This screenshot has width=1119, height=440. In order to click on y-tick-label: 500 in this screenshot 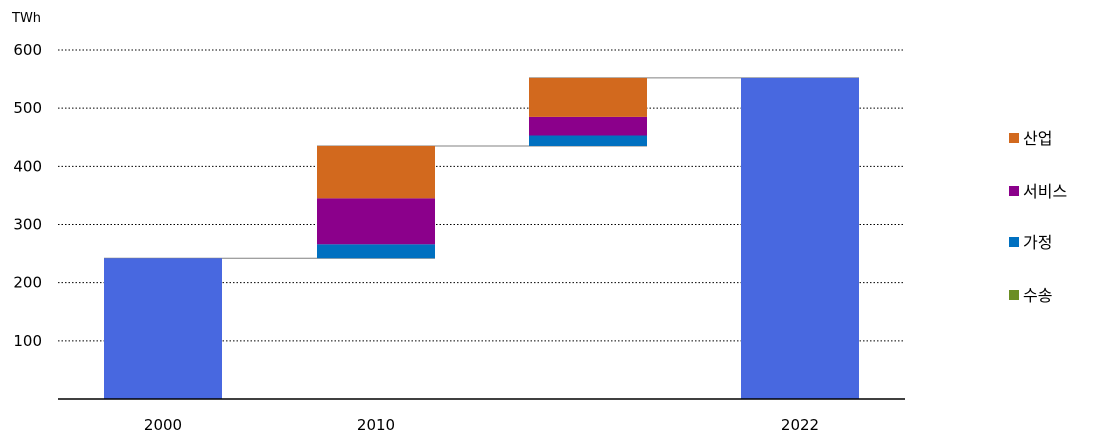, I will do `click(27, 108)`.